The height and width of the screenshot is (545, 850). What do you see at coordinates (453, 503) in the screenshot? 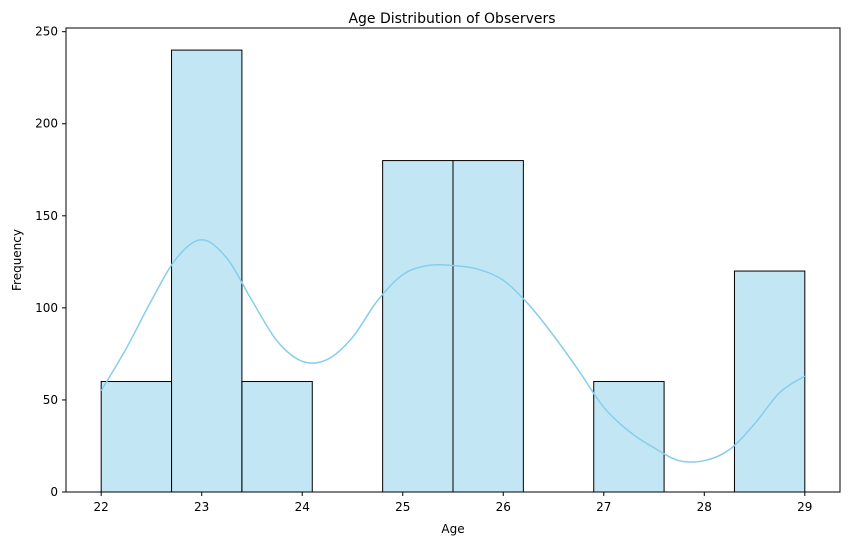
I see `x-axis-ticks: 22 23 24 25 26 27 28 29` at bounding box center [453, 503].